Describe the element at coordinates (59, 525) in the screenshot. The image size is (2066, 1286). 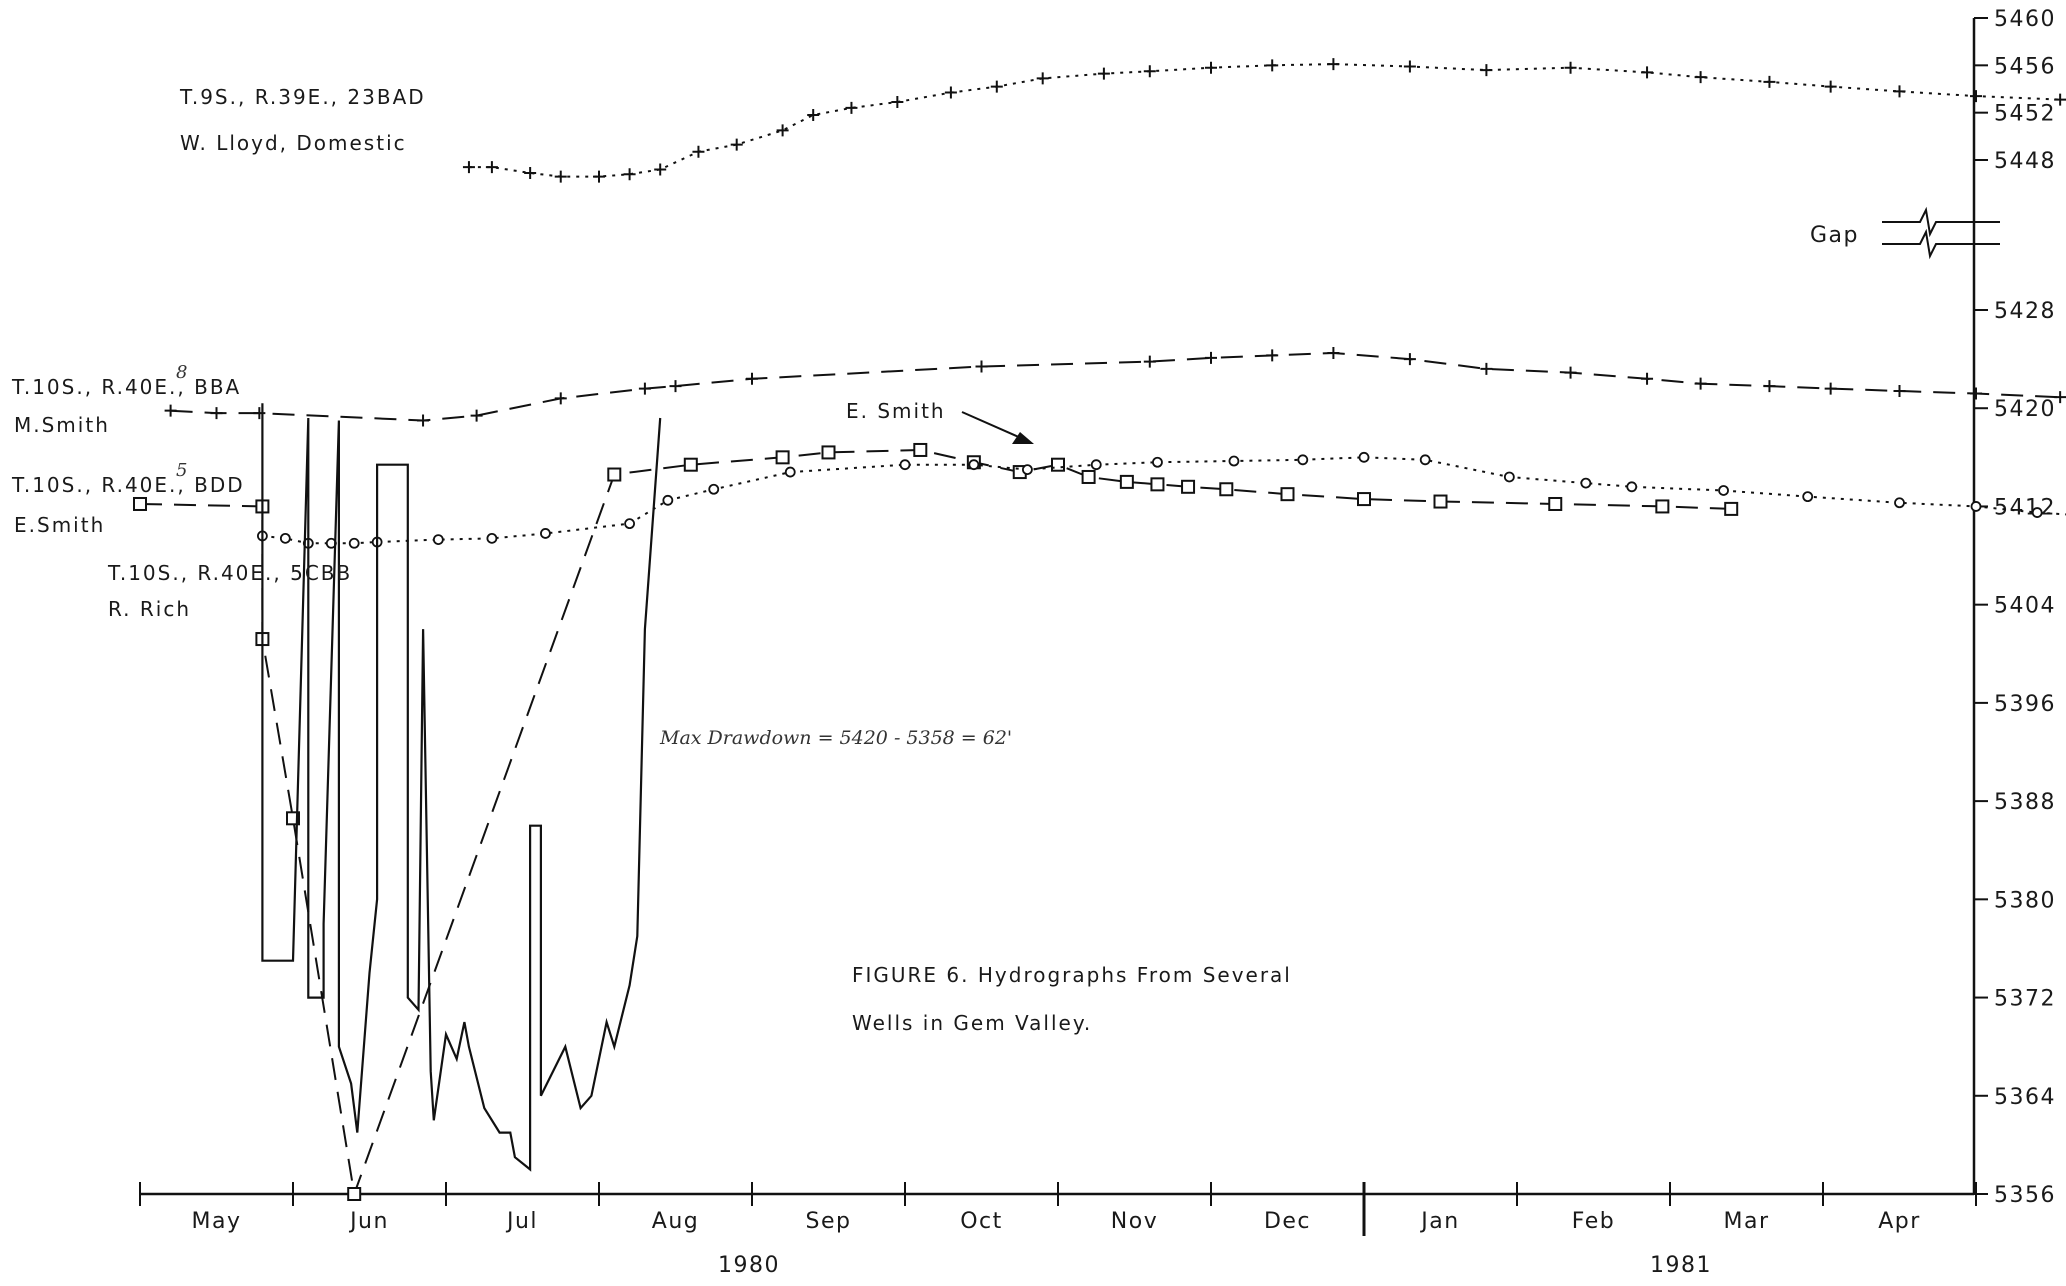
I see `series-label-esmith-owner: E.Smith` at that location.